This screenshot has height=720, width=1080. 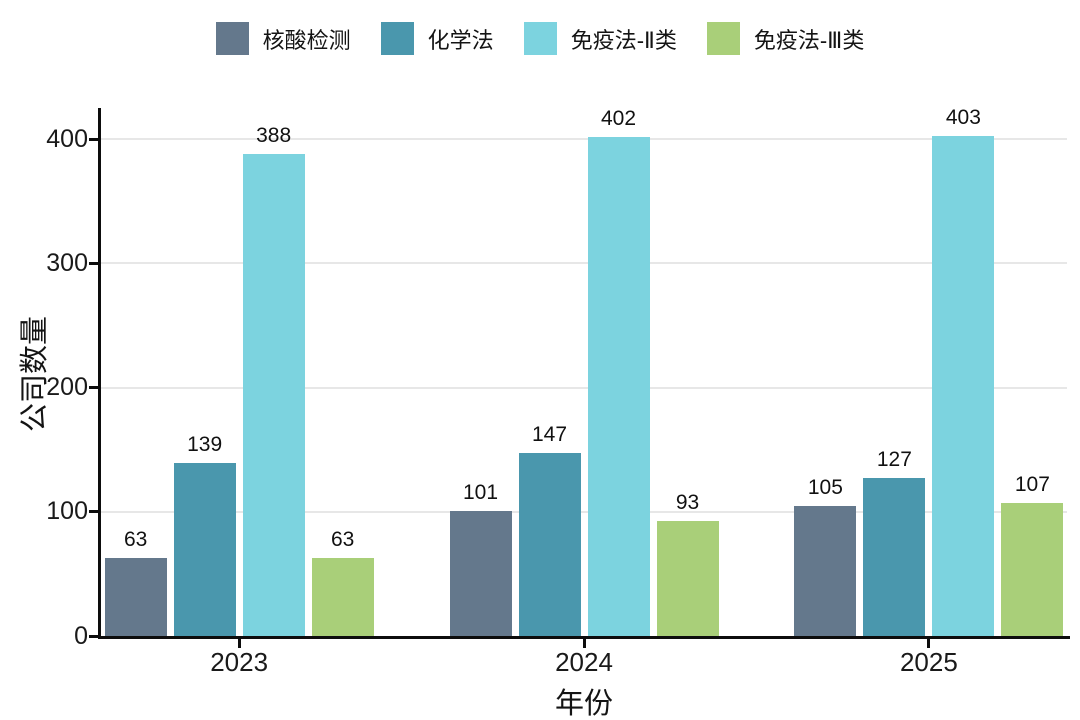 What do you see at coordinates (342, 596) in the screenshot?
I see `bar-免疫法-Ⅲ类-2023` at bounding box center [342, 596].